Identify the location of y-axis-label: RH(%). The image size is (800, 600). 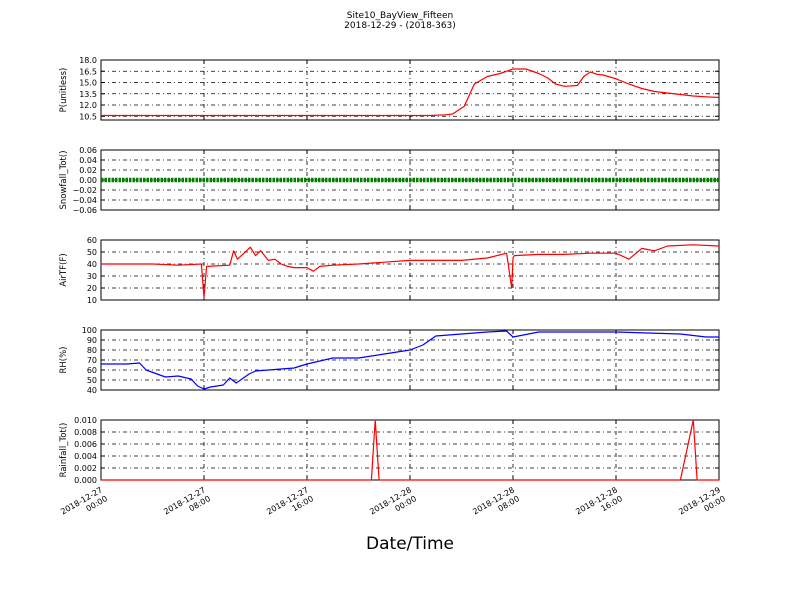
(64, 359).